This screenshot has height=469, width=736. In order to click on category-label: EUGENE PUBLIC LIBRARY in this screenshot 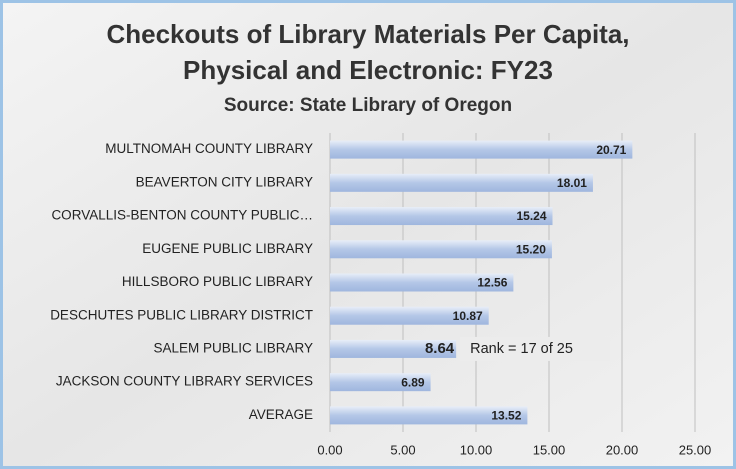, I will do `click(227, 248)`.